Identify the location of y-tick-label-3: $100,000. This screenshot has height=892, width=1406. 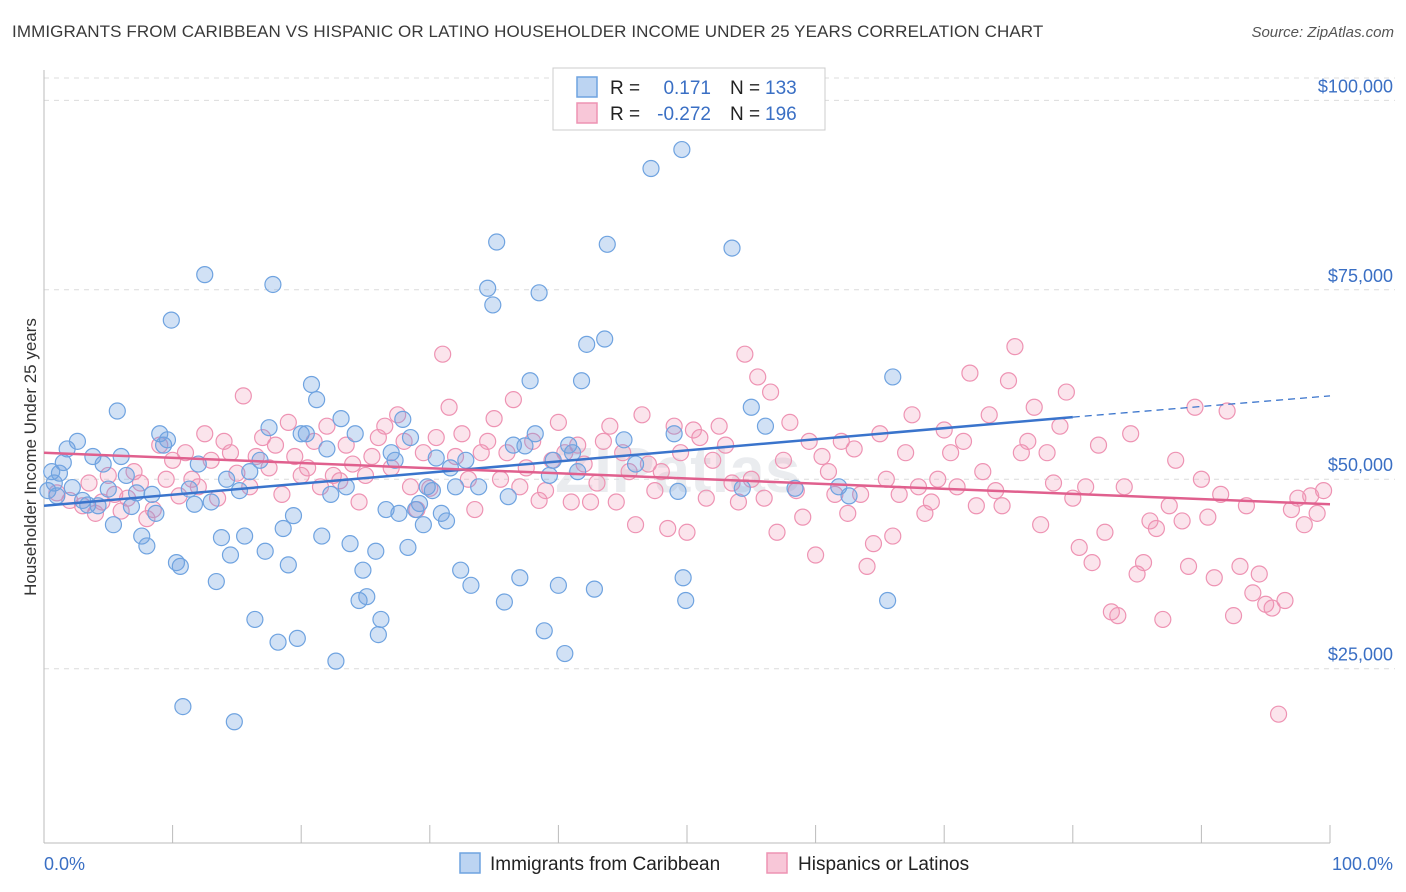
(1355, 86).